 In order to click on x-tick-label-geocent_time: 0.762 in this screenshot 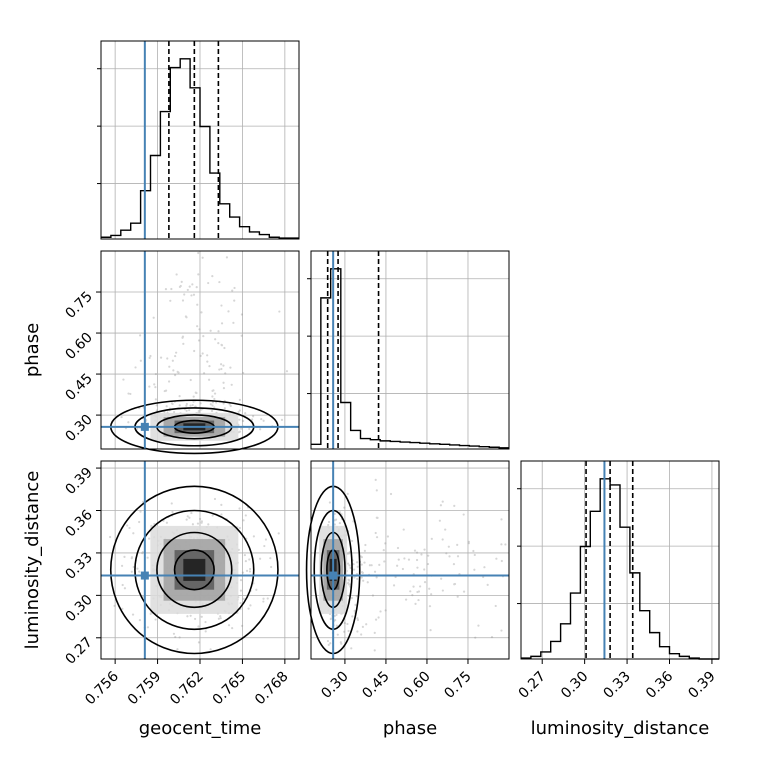, I will do `click(187, 689)`.